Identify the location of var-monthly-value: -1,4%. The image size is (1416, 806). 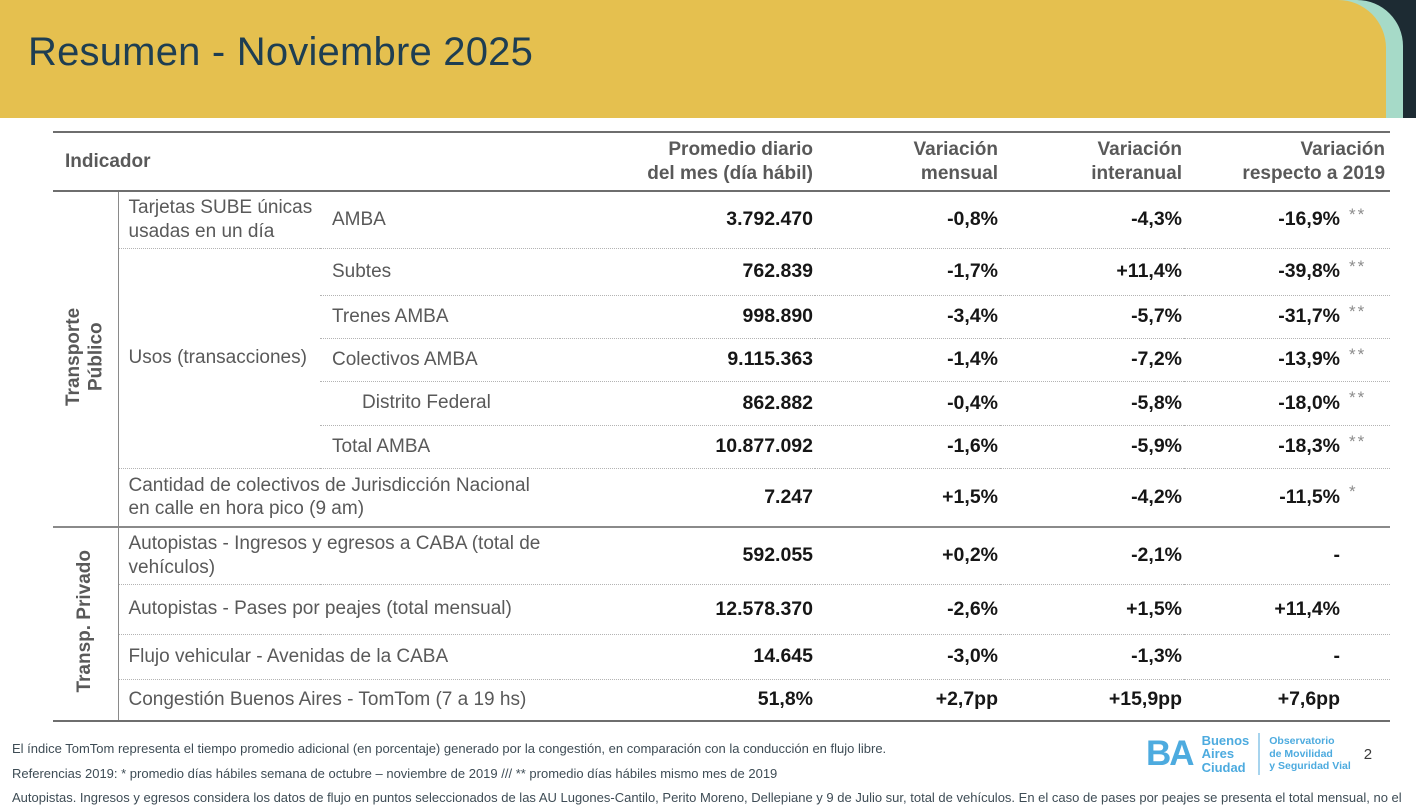
(908, 359).